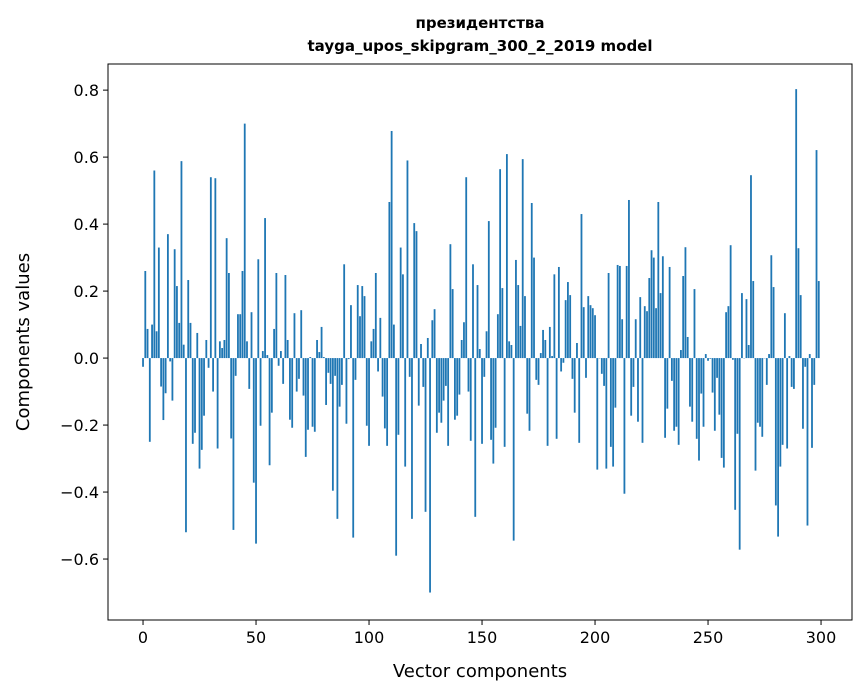 This screenshot has height=700, width=867. What do you see at coordinates (143, 637) in the screenshot?
I see `x-tick-label: 0` at bounding box center [143, 637].